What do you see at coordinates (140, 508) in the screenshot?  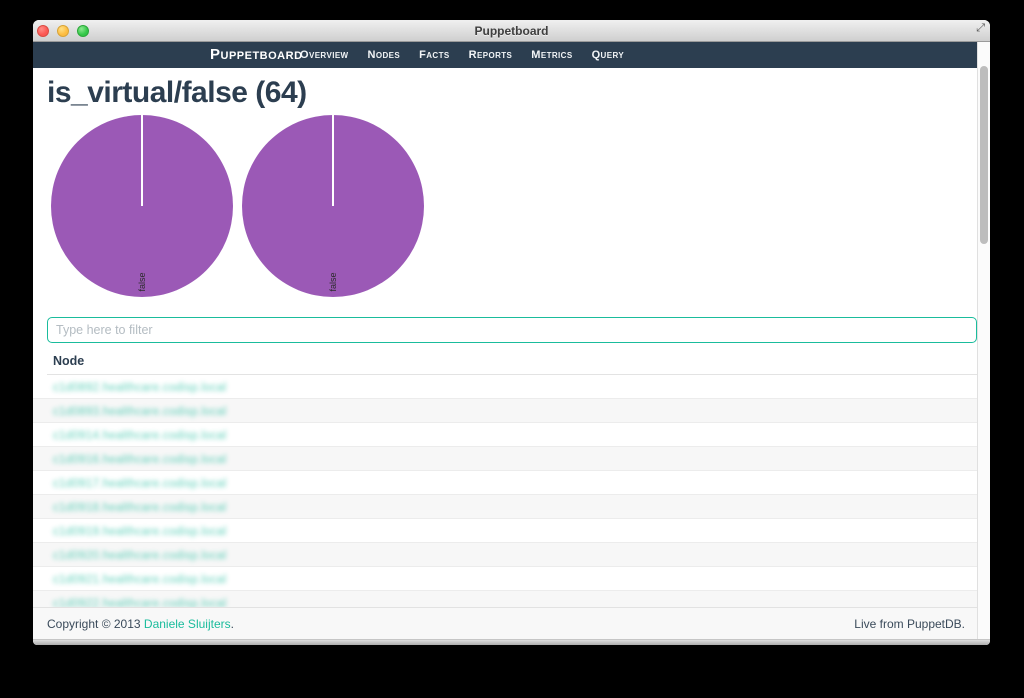 I see `node-link-redacted: c1d0918.healthcare.codisp.local` at bounding box center [140, 508].